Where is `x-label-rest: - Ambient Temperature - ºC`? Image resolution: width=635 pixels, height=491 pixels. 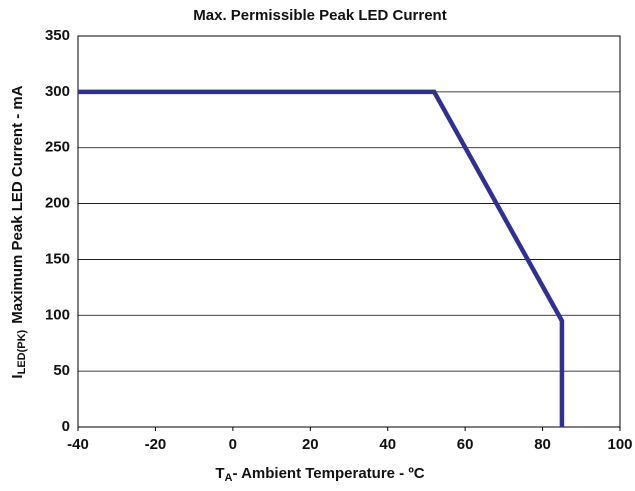
x-label-rest: - Ambient Temperature - ºC is located at coordinates (328, 473).